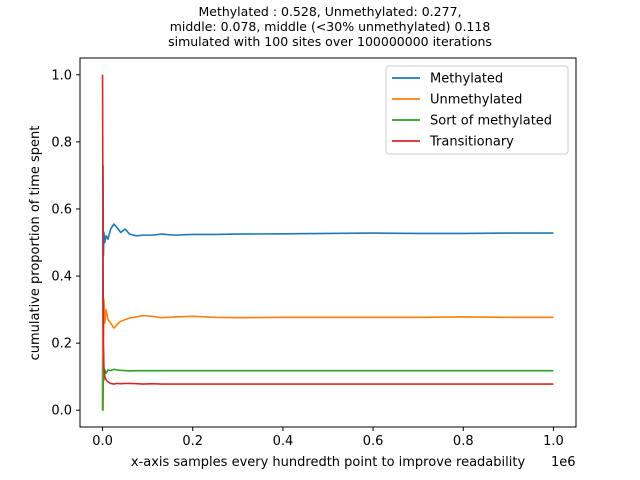  I want to click on x-tick-label: 0.6, so click(373, 441).